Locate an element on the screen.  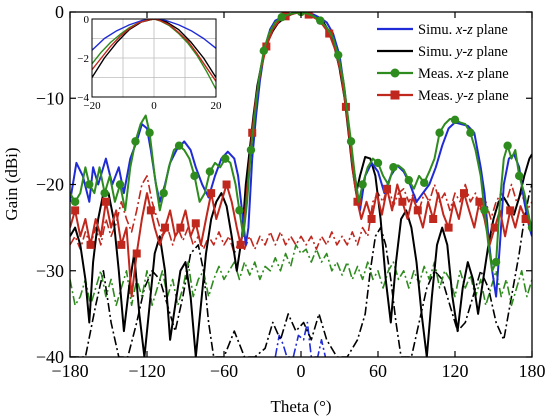
inset-line-simu-y-z-plane is located at coordinates (154, 48).